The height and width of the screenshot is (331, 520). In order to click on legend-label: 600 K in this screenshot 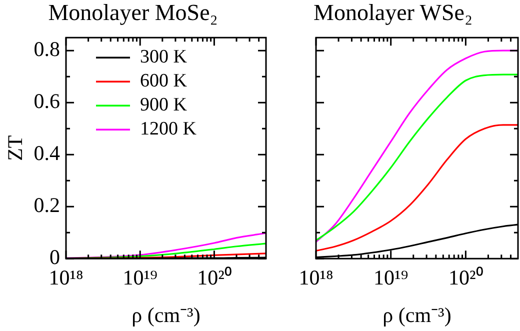, I will do `click(164, 81)`.